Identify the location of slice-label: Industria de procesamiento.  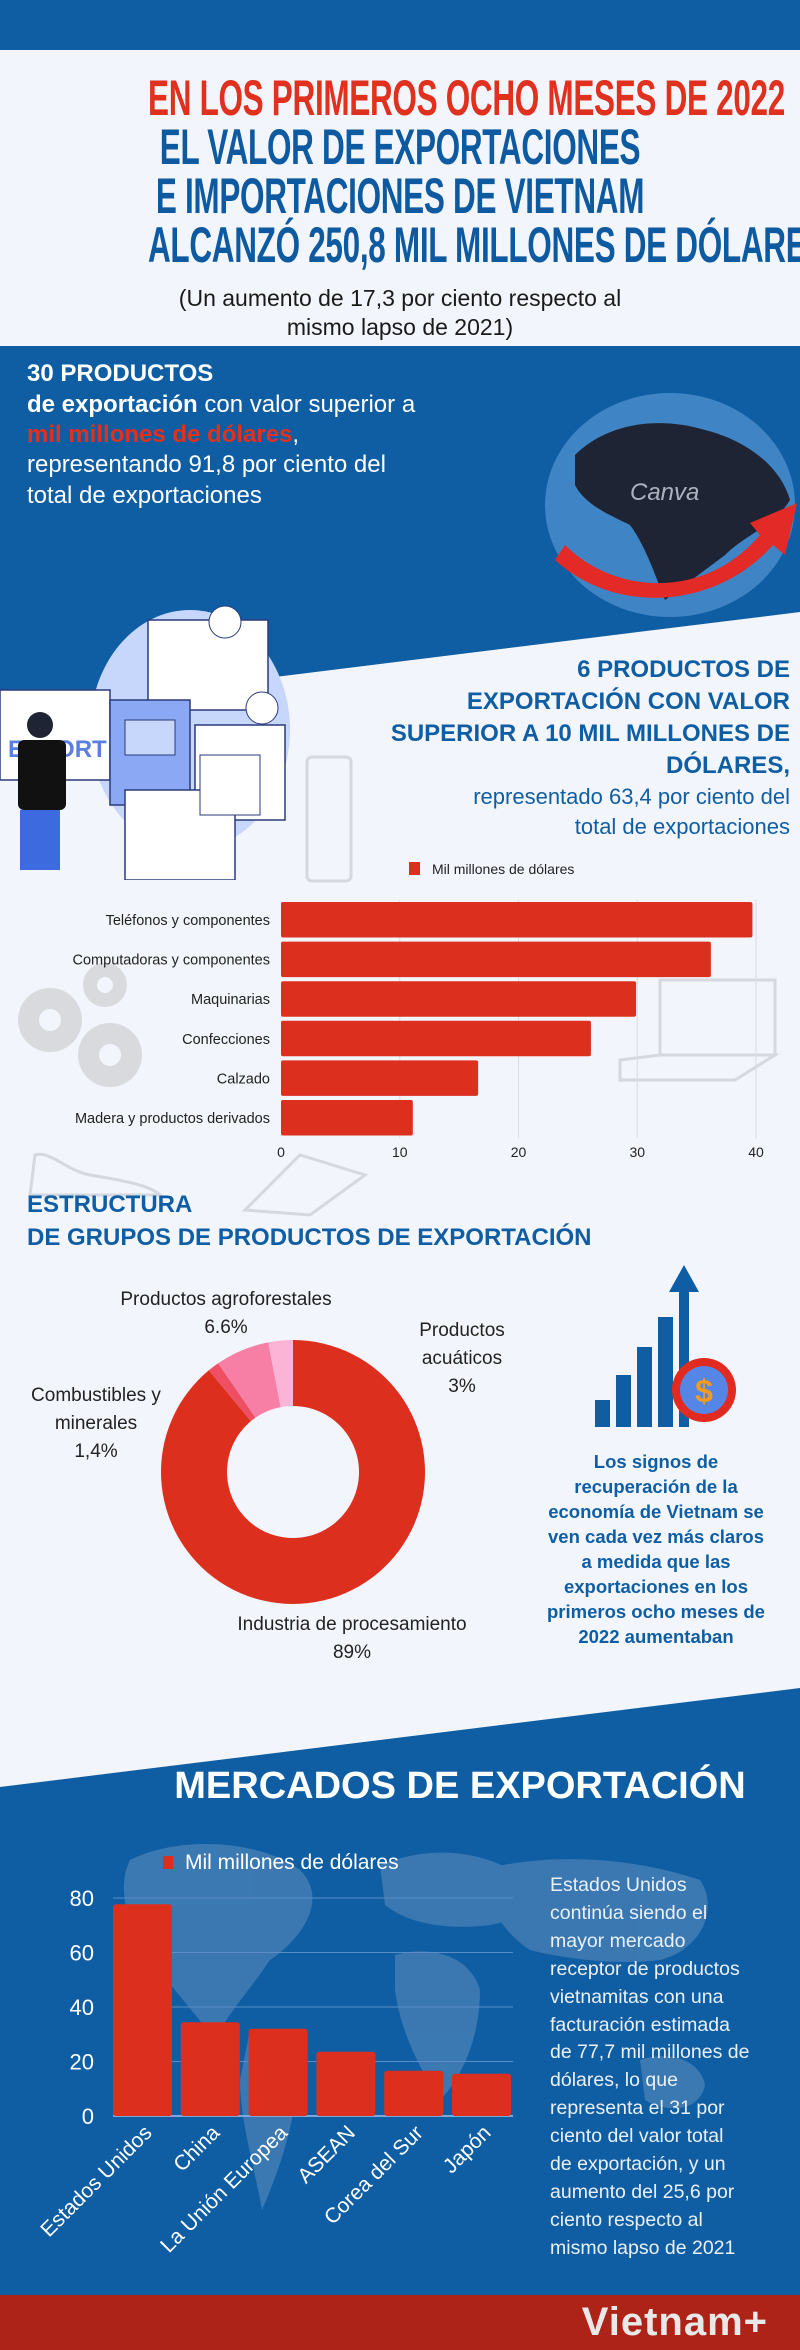
(351, 1624).